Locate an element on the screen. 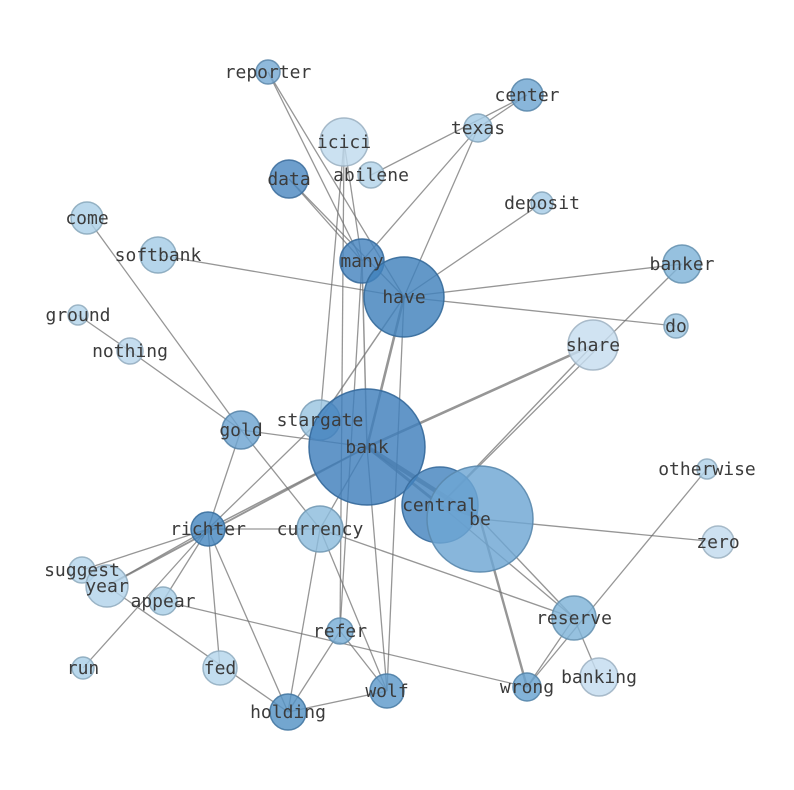  label-otherwise: otherwise is located at coordinates (707, 469).